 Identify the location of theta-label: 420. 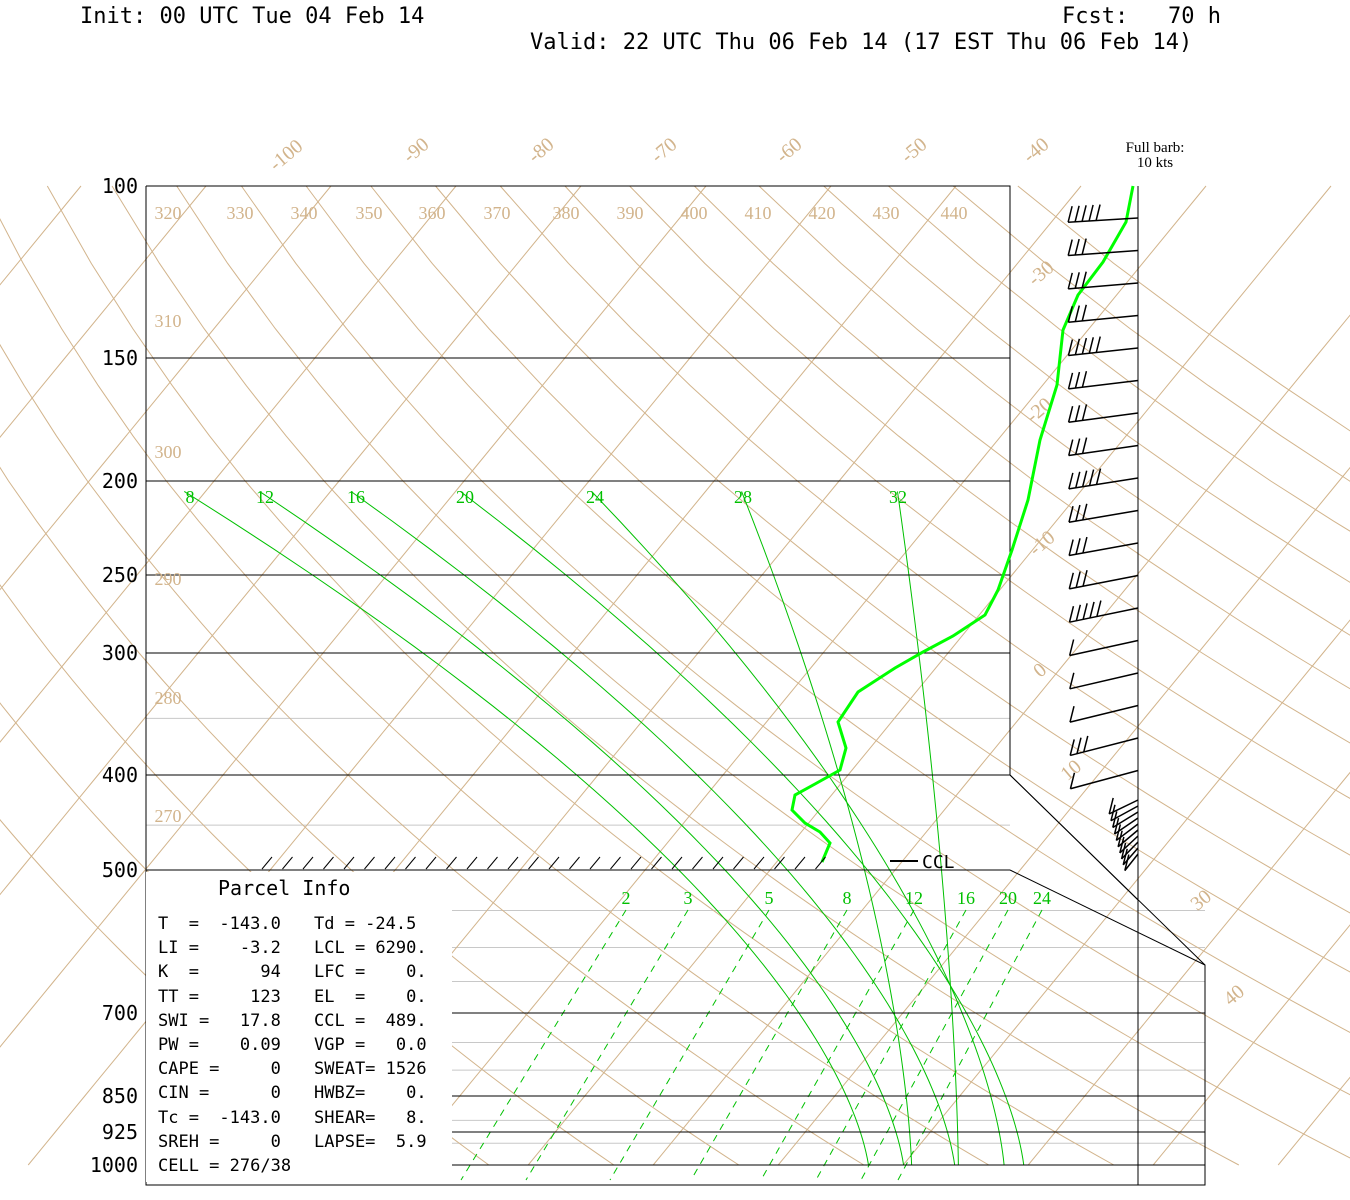
(822, 213).